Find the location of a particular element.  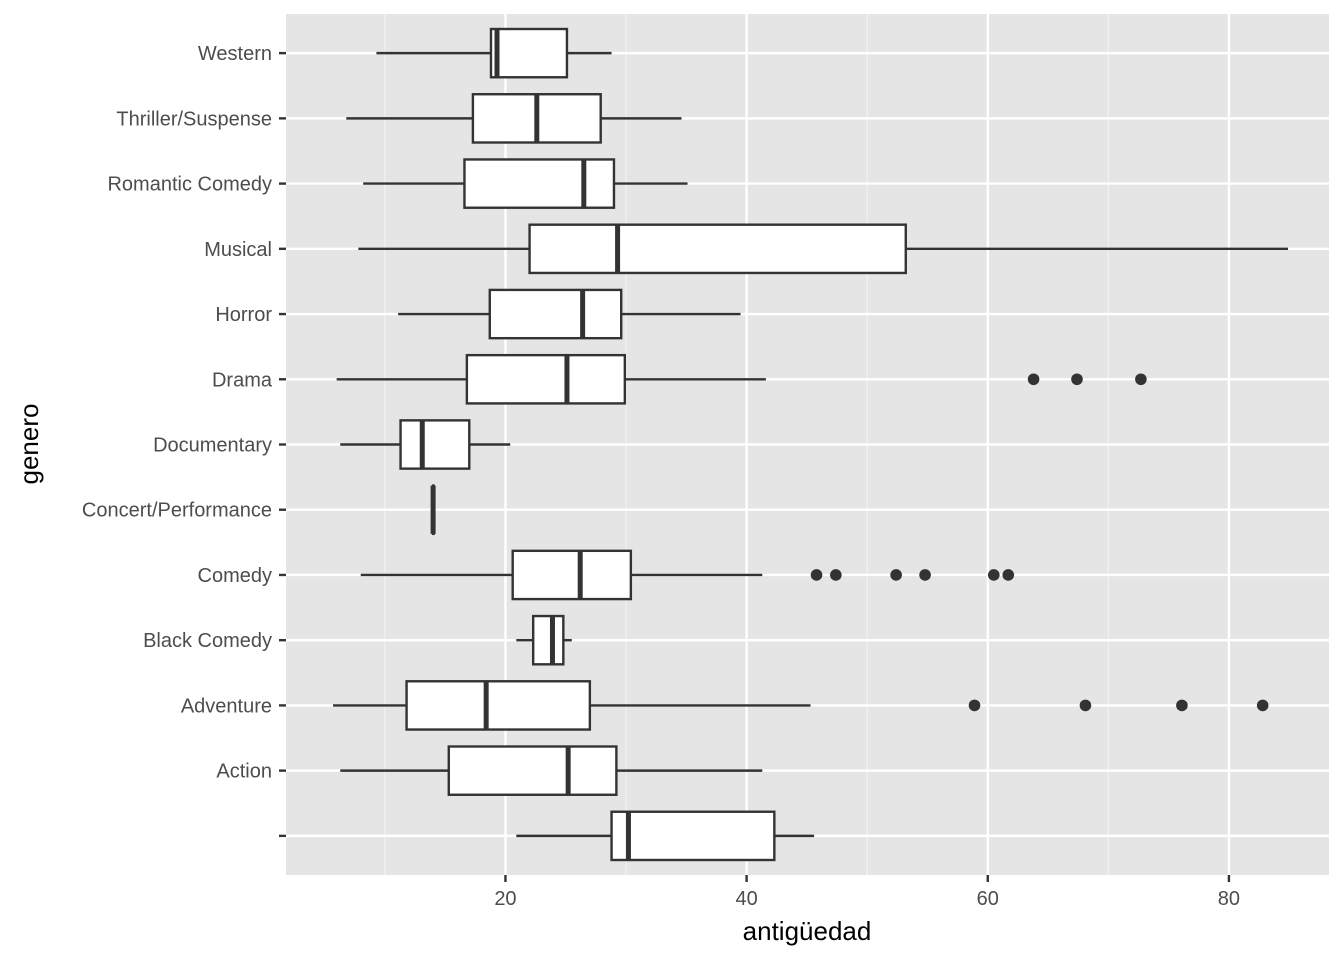

box-thriller-suspense is located at coordinates (514, 118).